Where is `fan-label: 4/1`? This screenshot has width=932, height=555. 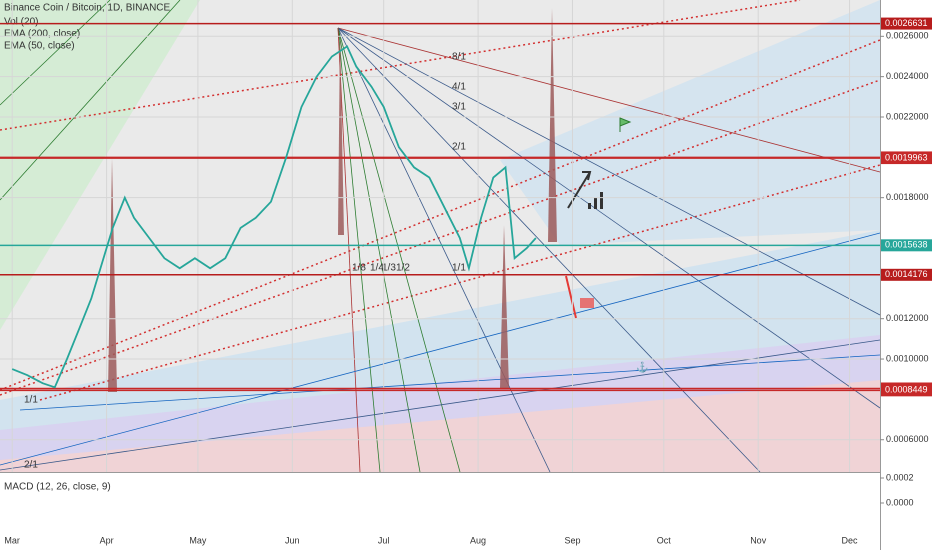
fan-label: 4/1 is located at coordinates (459, 87).